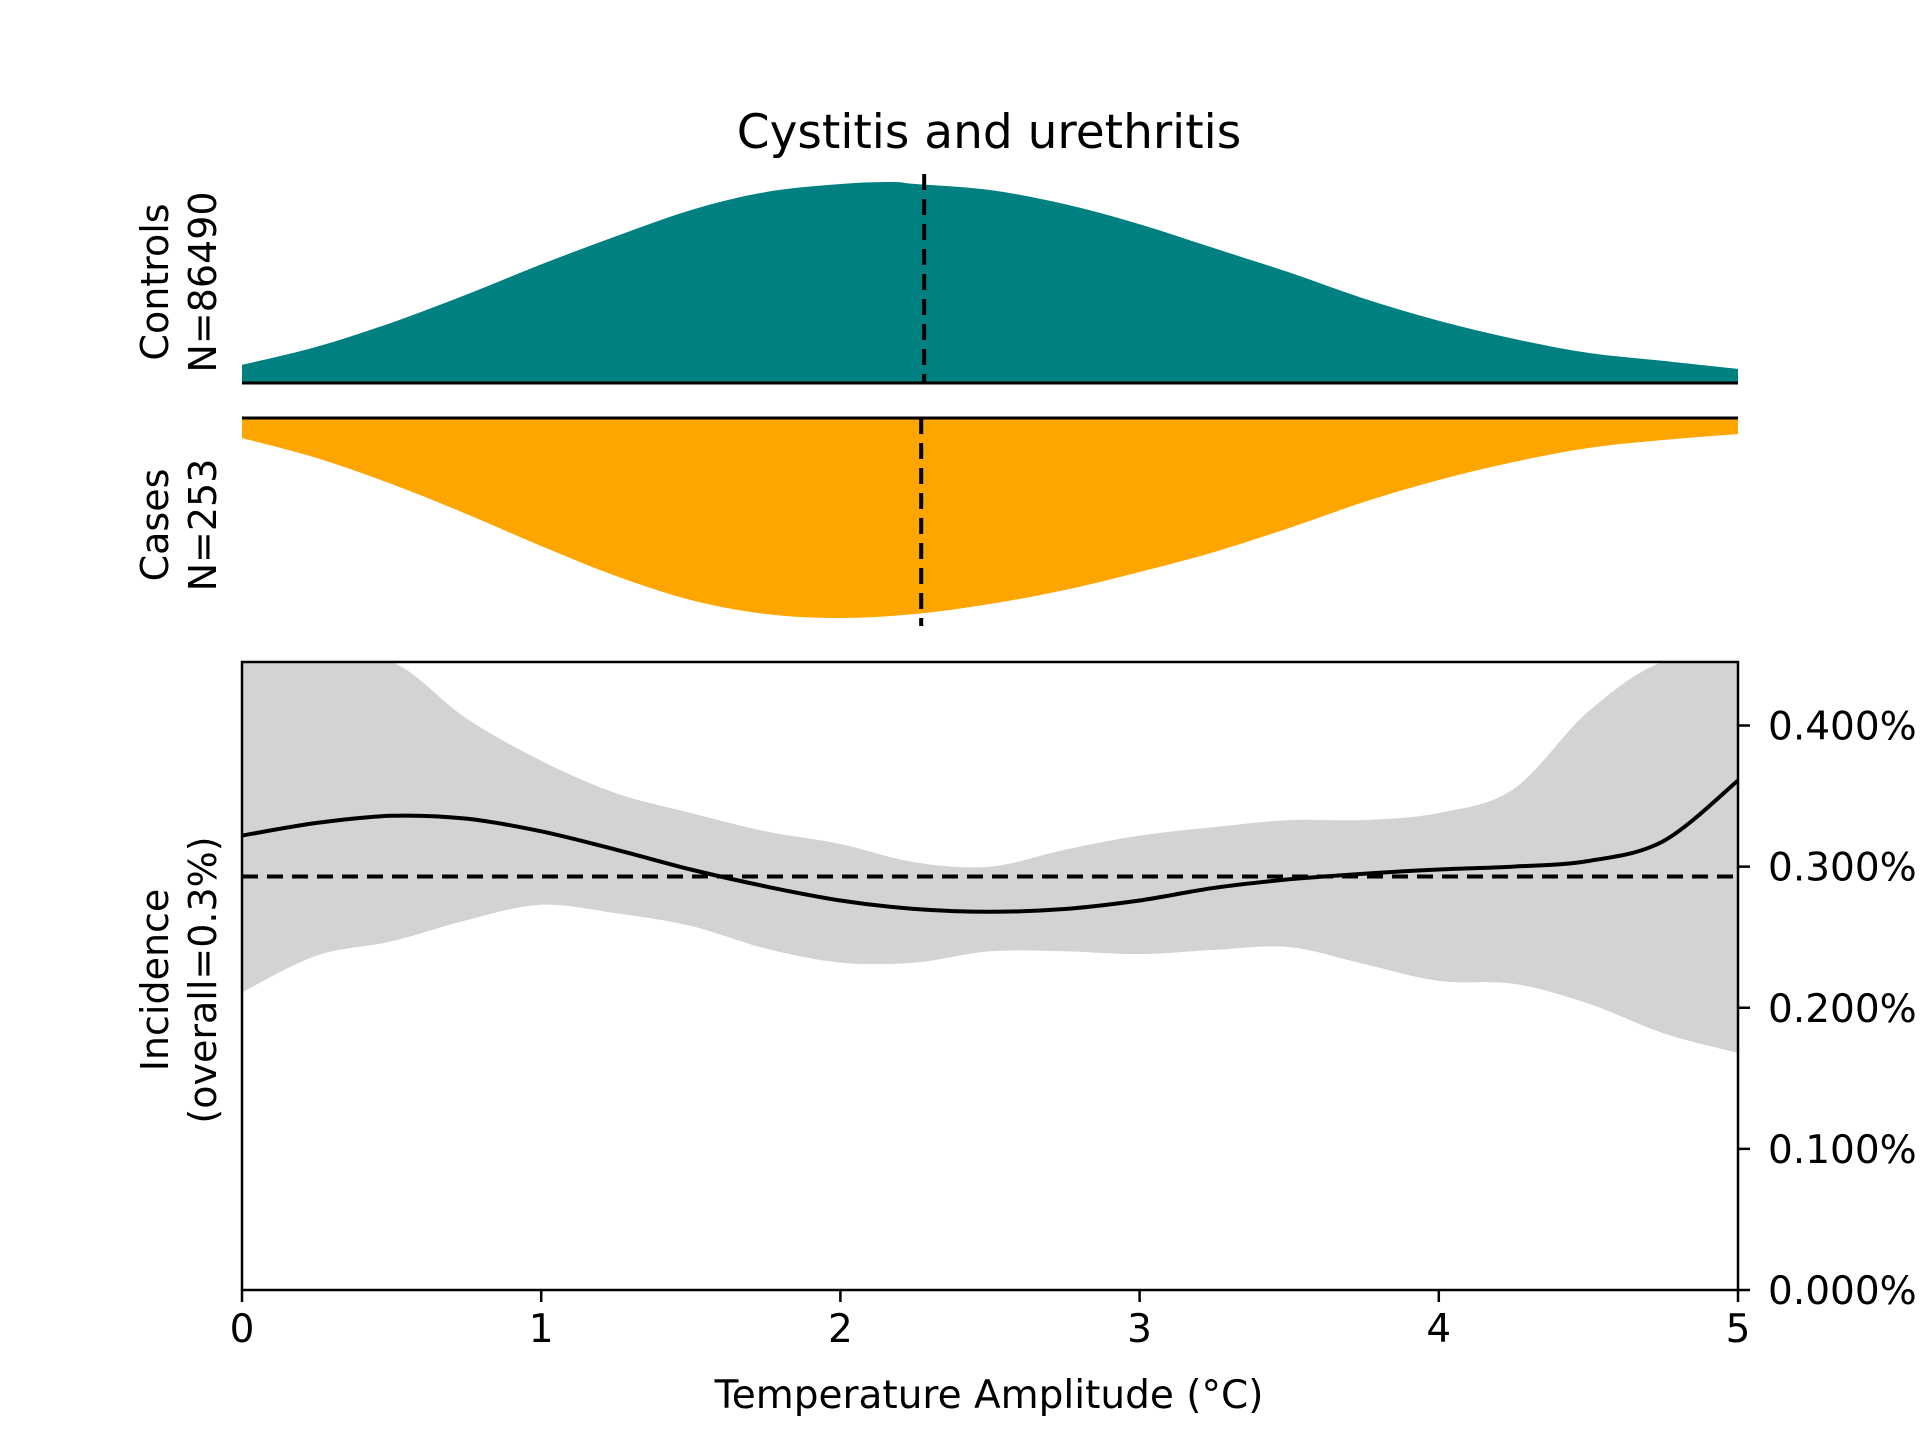 This screenshot has height=1440, width=1920. Describe the element at coordinates (1139, 1329) in the screenshot. I see `x-tick-label: 3` at that location.